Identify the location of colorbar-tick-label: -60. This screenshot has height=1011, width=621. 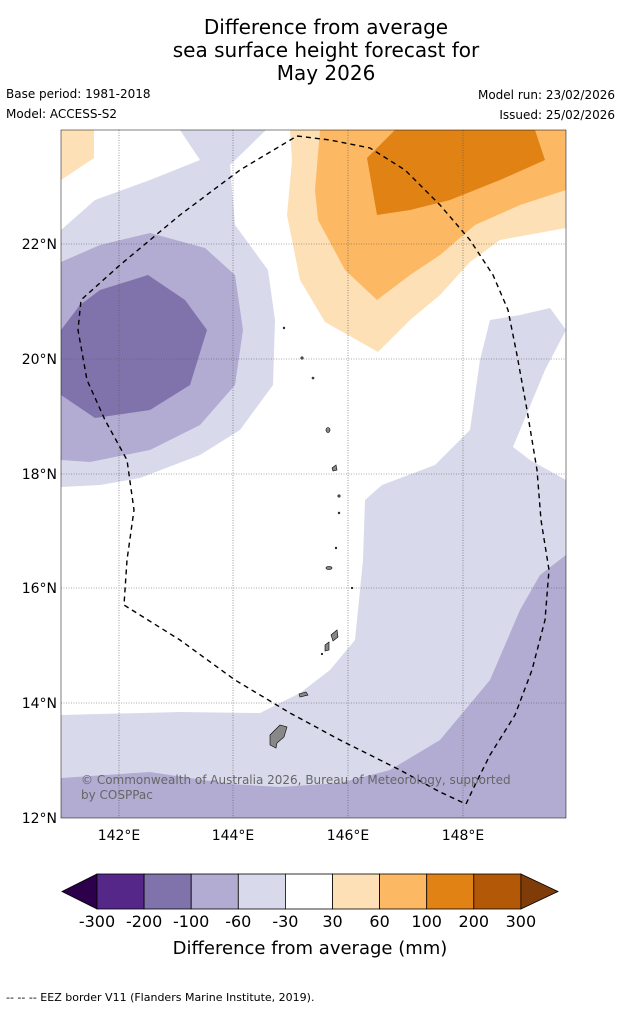
(238, 921).